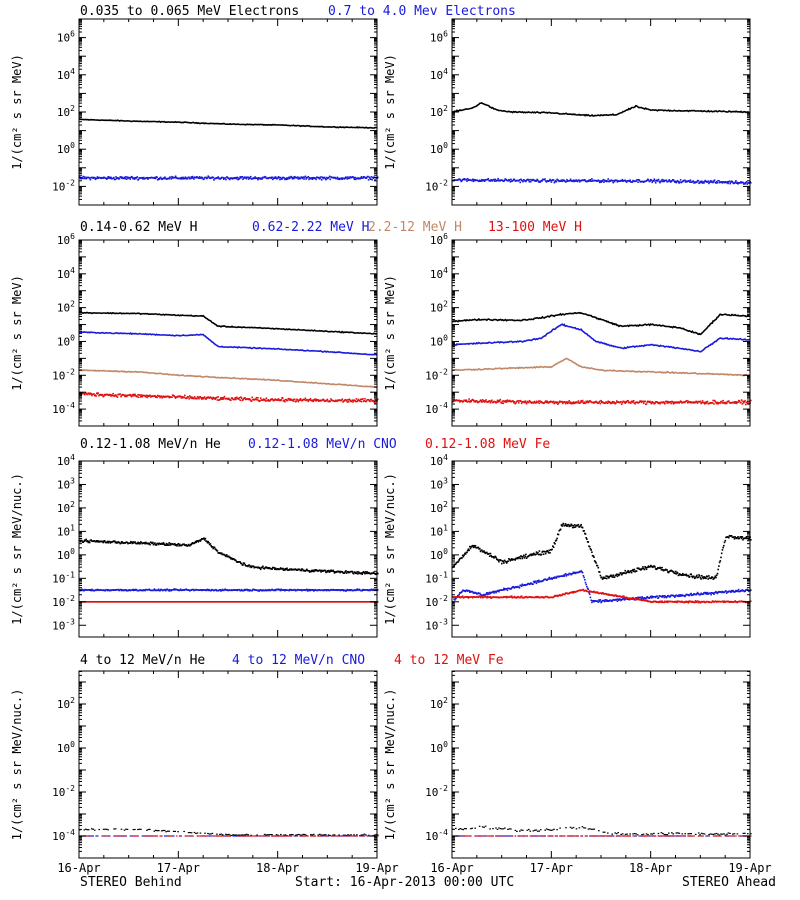 The height and width of the screenshot is (900, 800). Describe the element at coordinates (600, 338) in the screenshot. I see `series-line-blue` at that location.